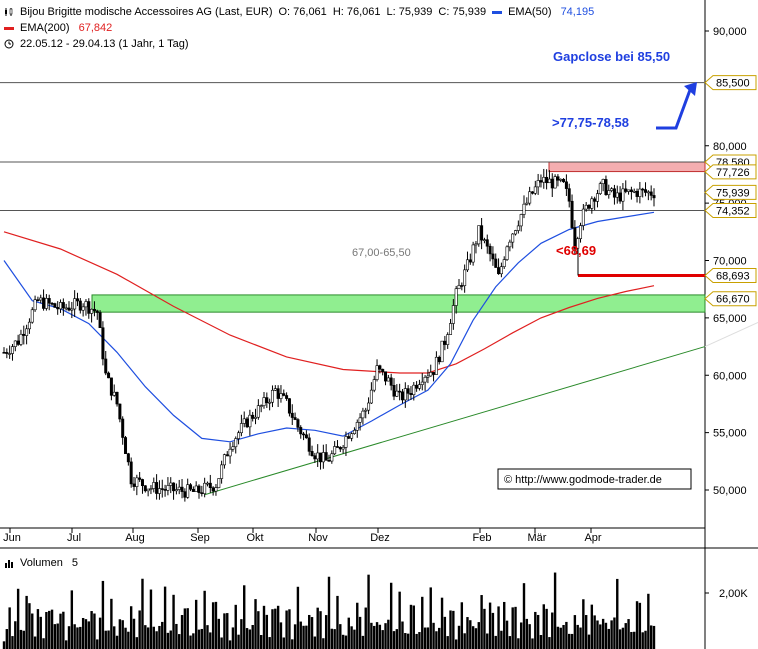 This screenshot has width=758, height=649. I want to click on y-axis-tick-label: 65,000, so click(730, 319).